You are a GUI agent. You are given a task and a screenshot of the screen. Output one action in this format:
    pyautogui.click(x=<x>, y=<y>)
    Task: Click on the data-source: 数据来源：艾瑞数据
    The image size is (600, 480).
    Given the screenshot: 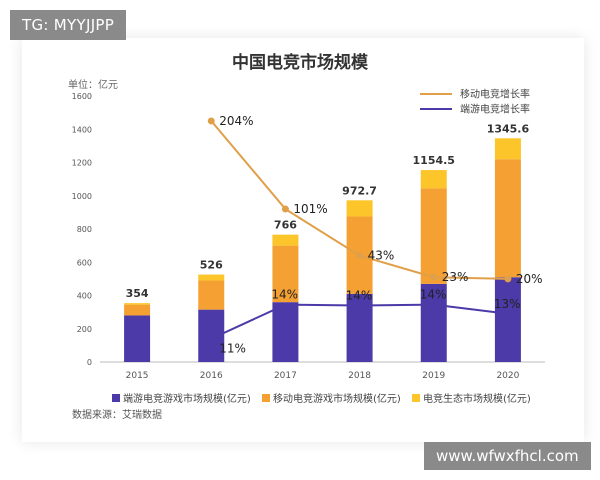 What is the action you would take?
    pyautogui.click(x=117, y=414)
    